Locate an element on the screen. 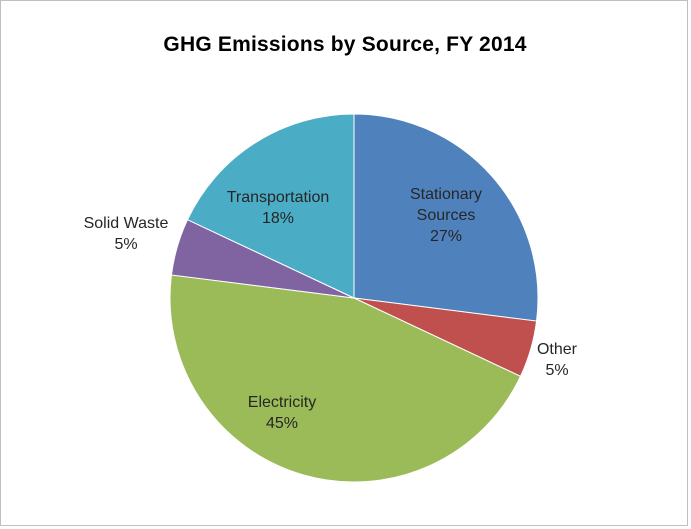  data-label-name: Other is located at coordinates (557, 349).